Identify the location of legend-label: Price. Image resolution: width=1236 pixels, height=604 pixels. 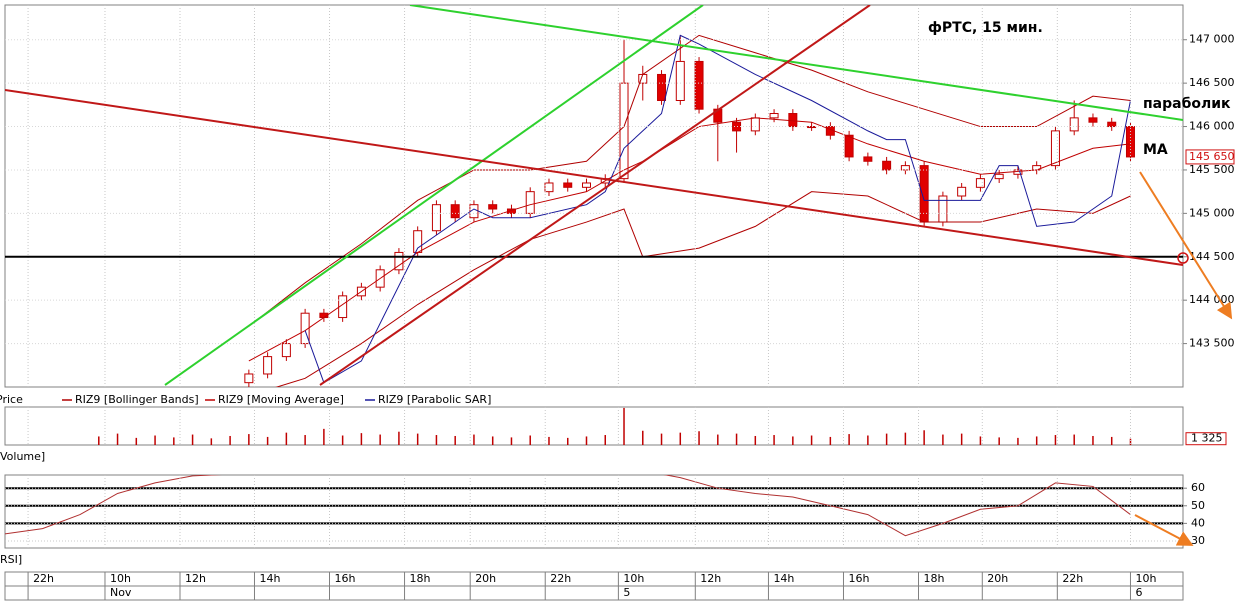
(11, 399).